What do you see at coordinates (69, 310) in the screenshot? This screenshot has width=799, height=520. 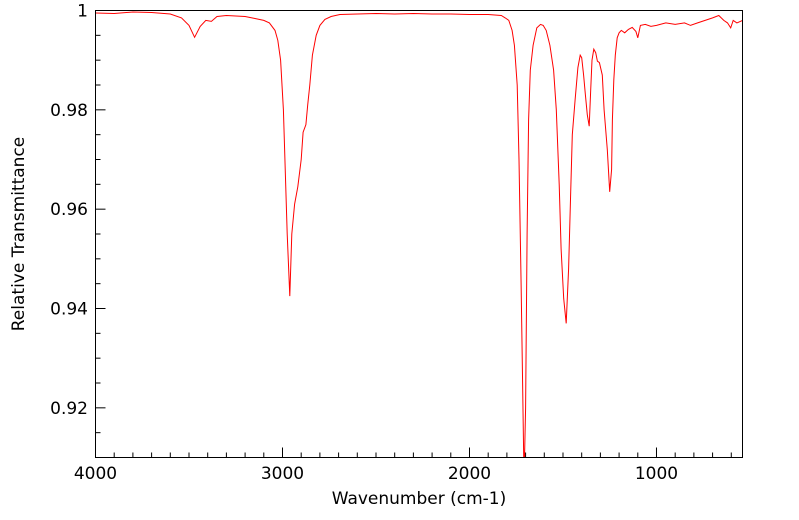 I see `y-tick-label: 0.94` at bounding box center [69, 310].